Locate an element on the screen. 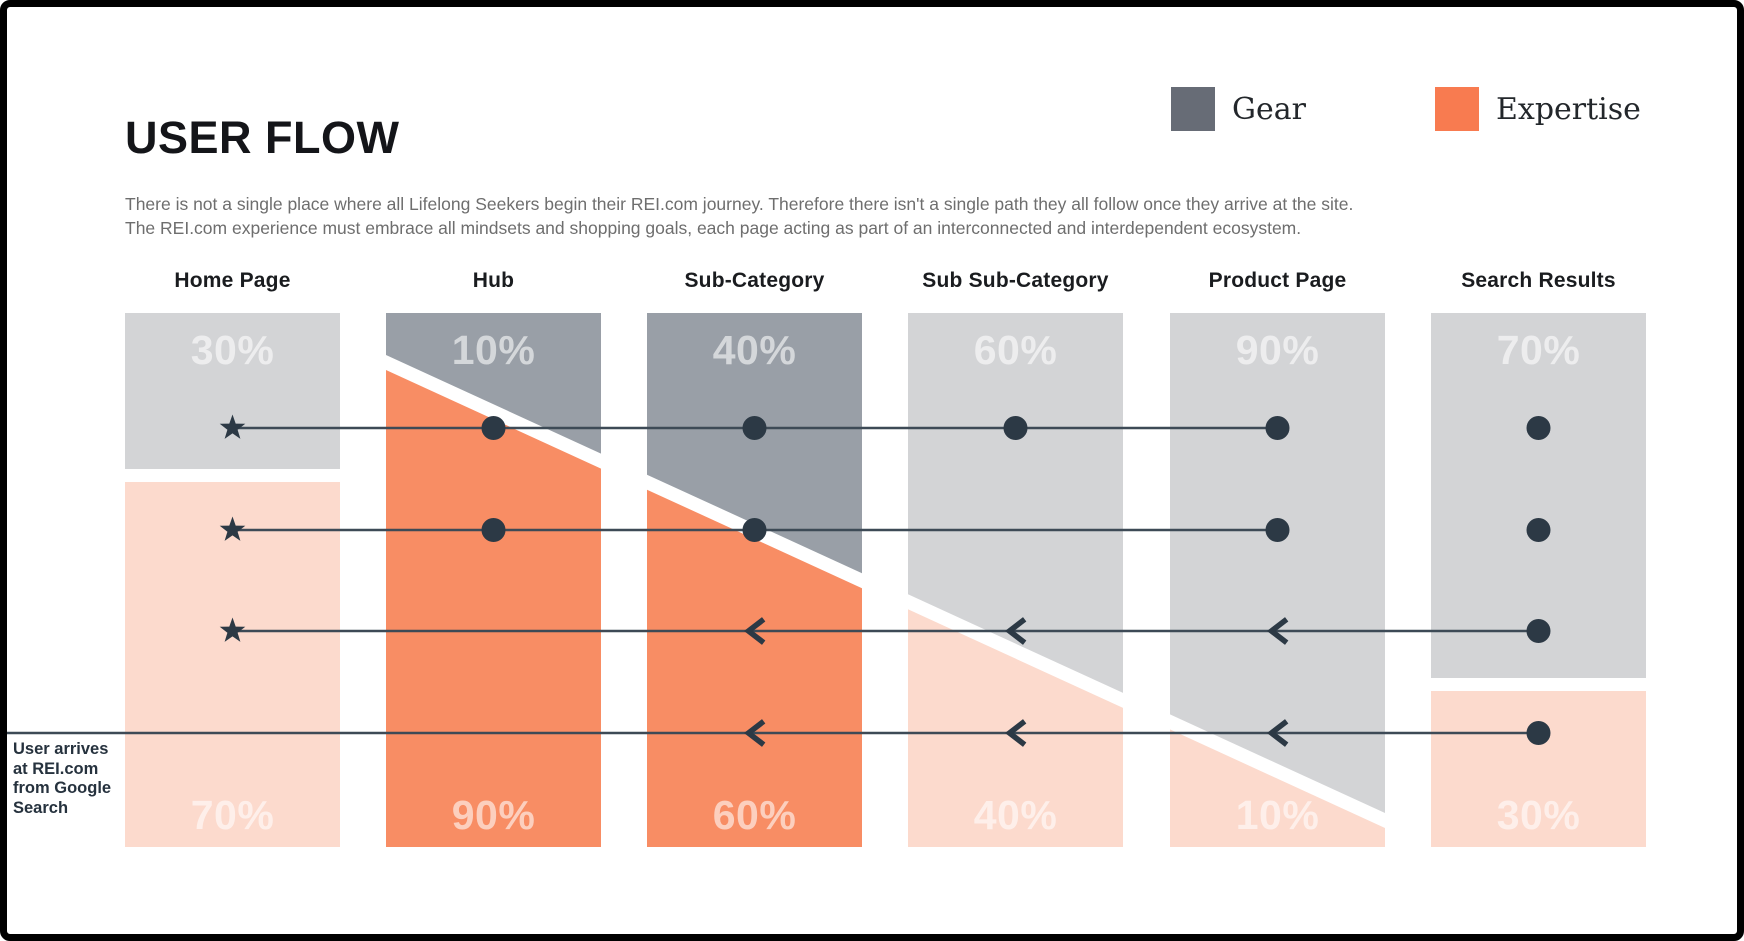 This screenshot has width=1744, height=941. gear-percent-label: 30% is located at coordinates (232, 350).